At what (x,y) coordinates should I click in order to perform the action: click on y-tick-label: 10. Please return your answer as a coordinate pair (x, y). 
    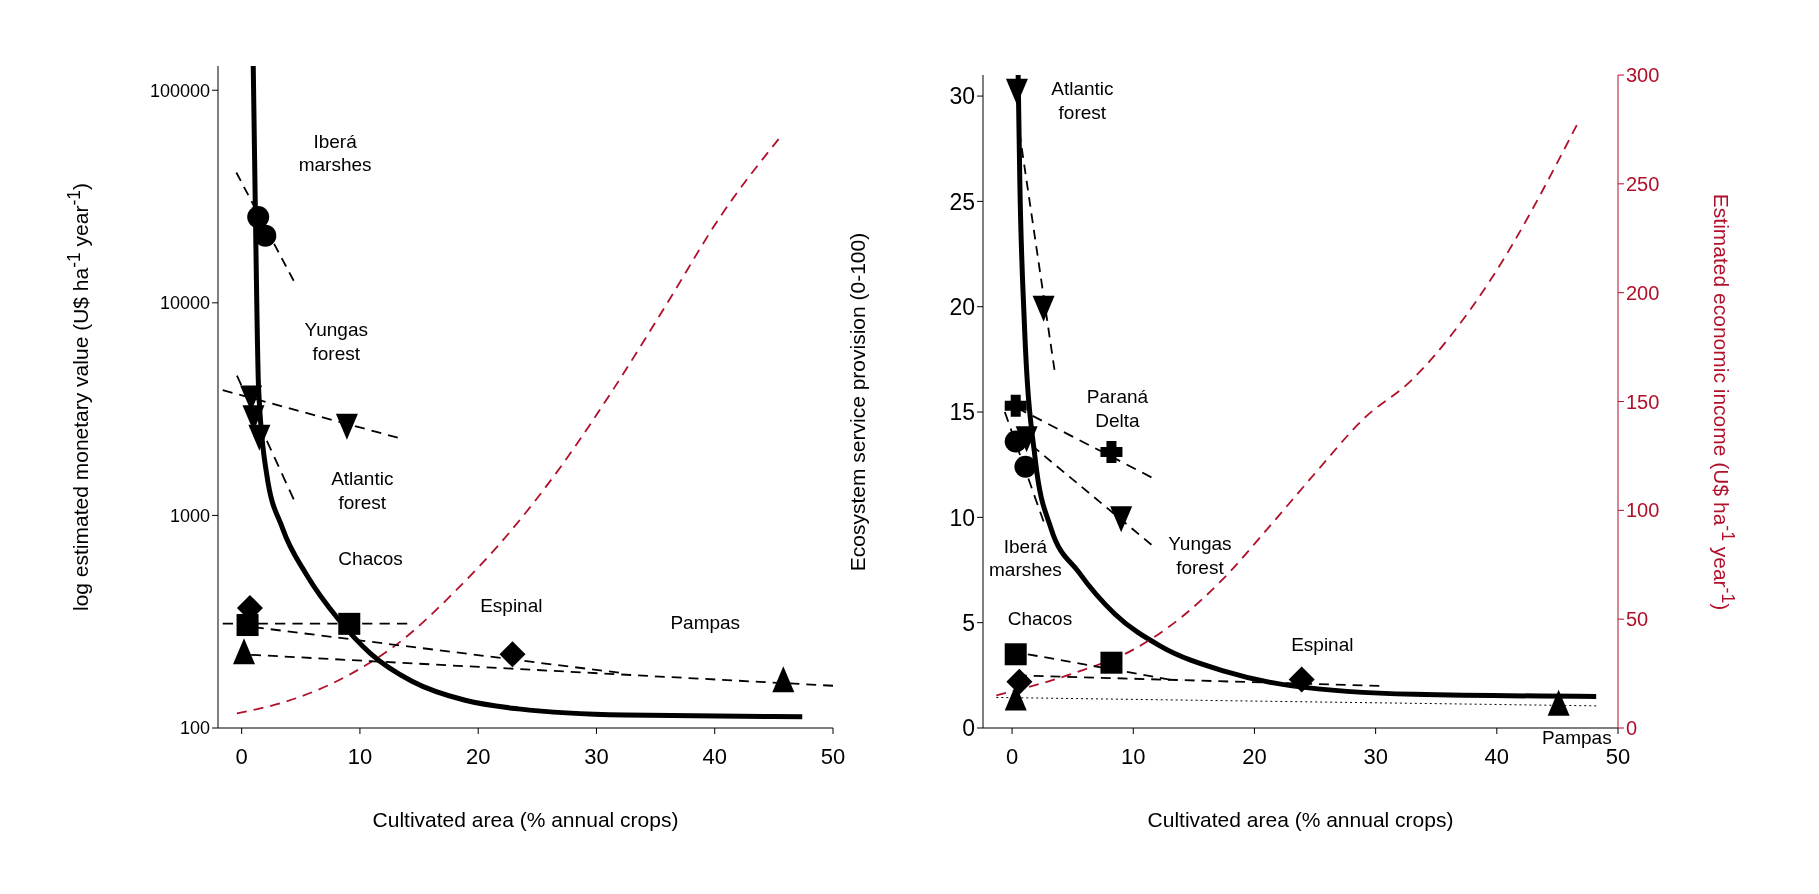
    Looking at the image, I should click on (962, 517).